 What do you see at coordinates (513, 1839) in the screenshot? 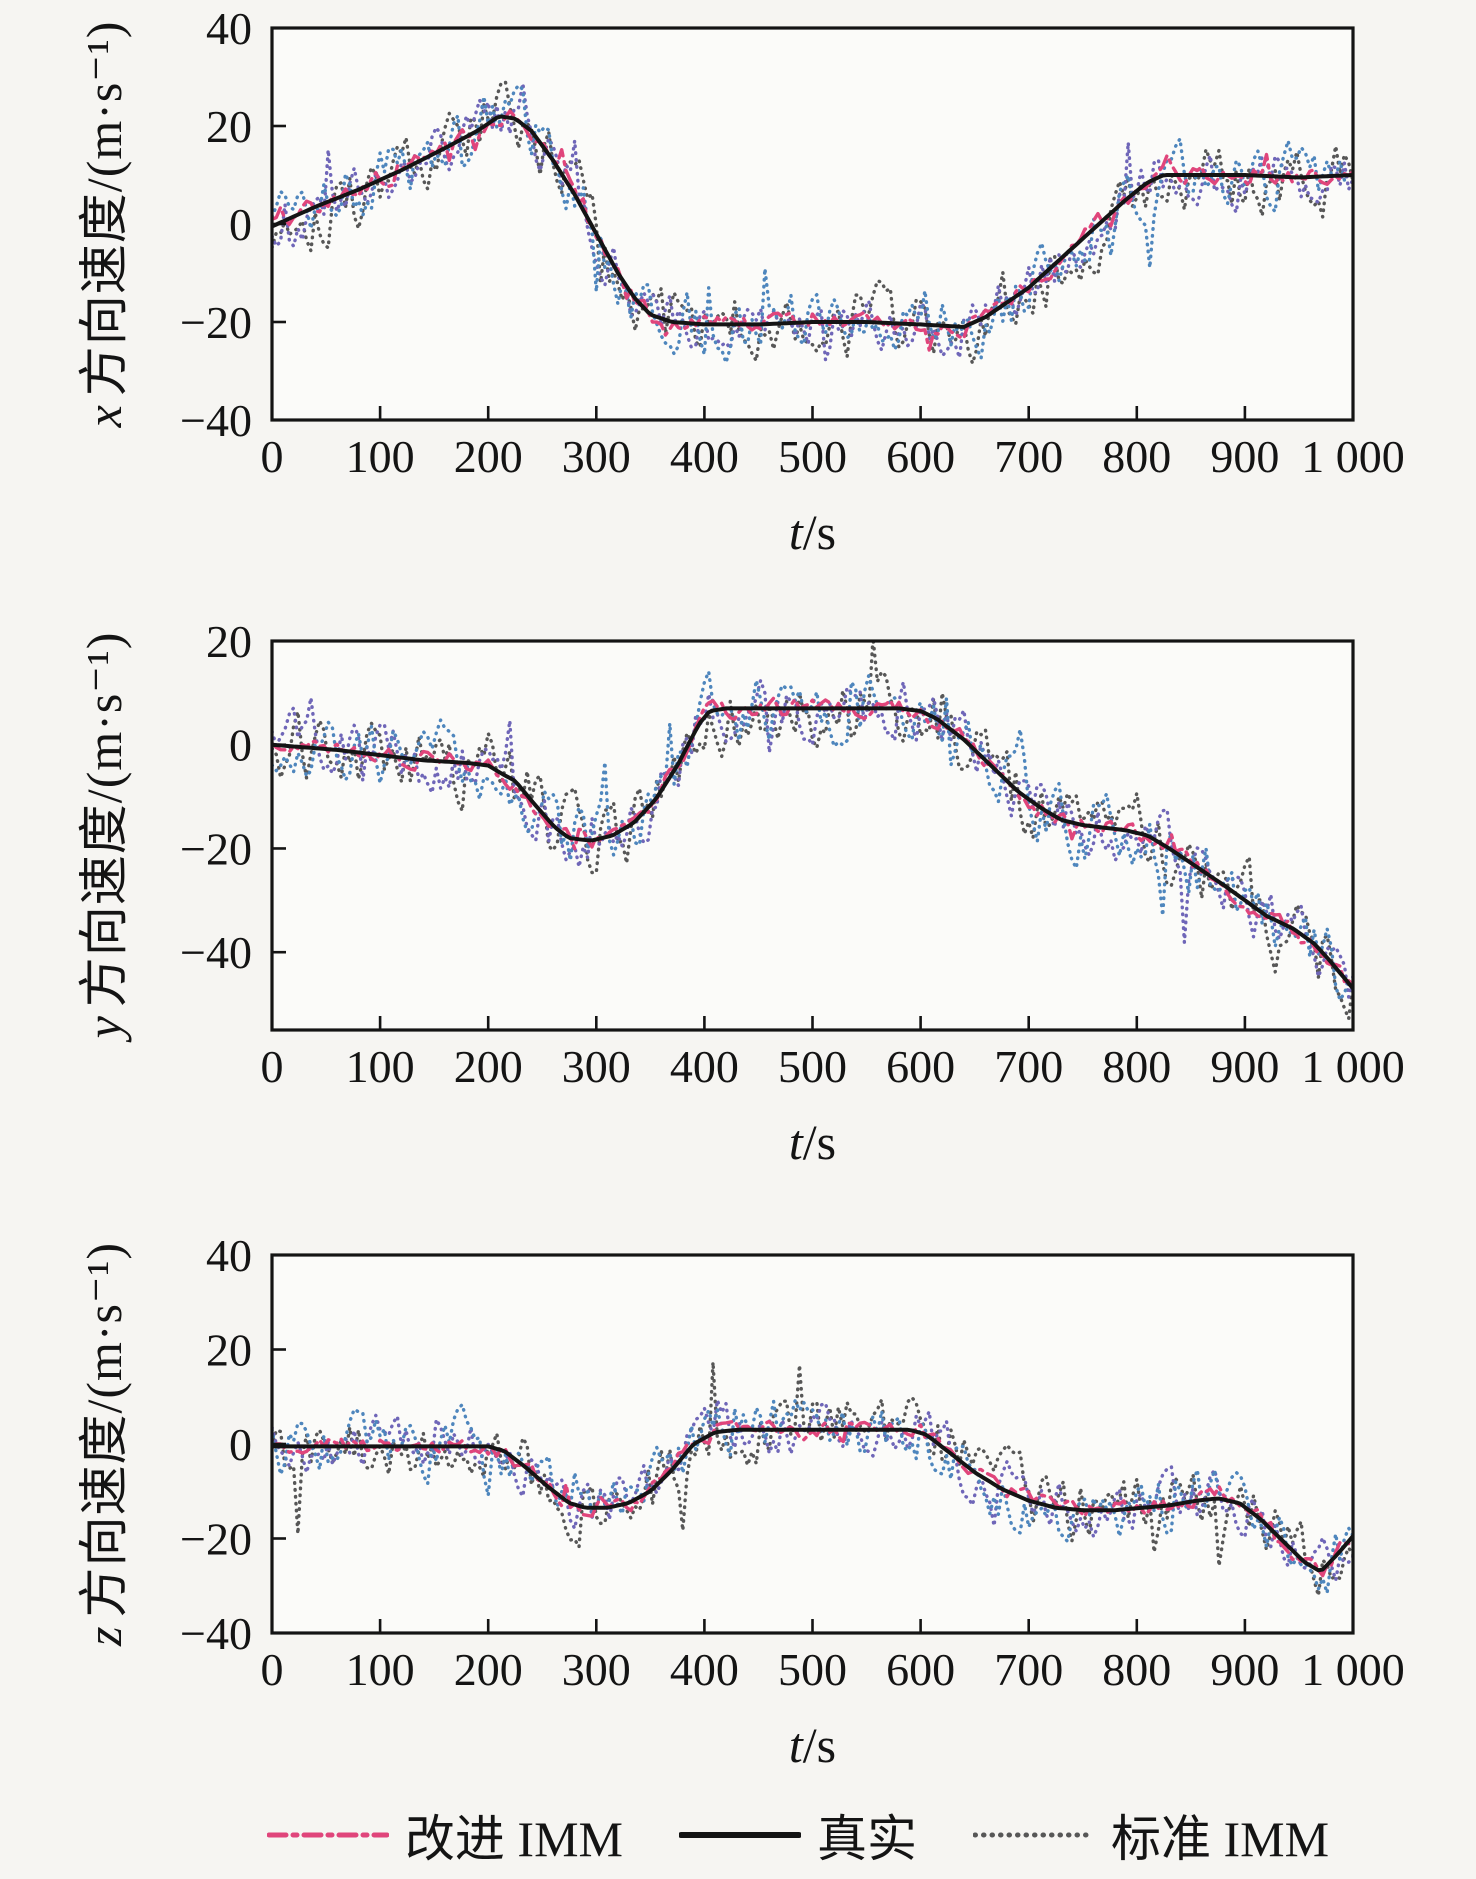
I see `legend-label: 改进 IMM` at bounding box center [513, 1839].